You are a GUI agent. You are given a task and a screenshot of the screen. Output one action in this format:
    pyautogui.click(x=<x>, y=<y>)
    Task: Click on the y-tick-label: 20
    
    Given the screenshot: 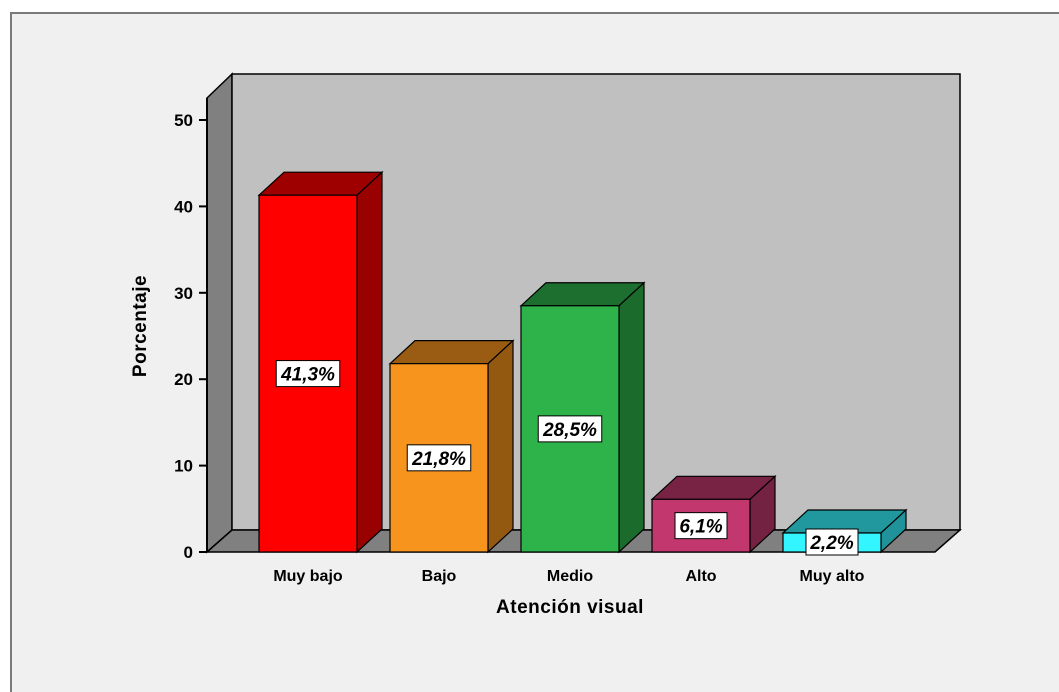 What is the action you would take?
    pyautogui.click(x=183, y=379)
    